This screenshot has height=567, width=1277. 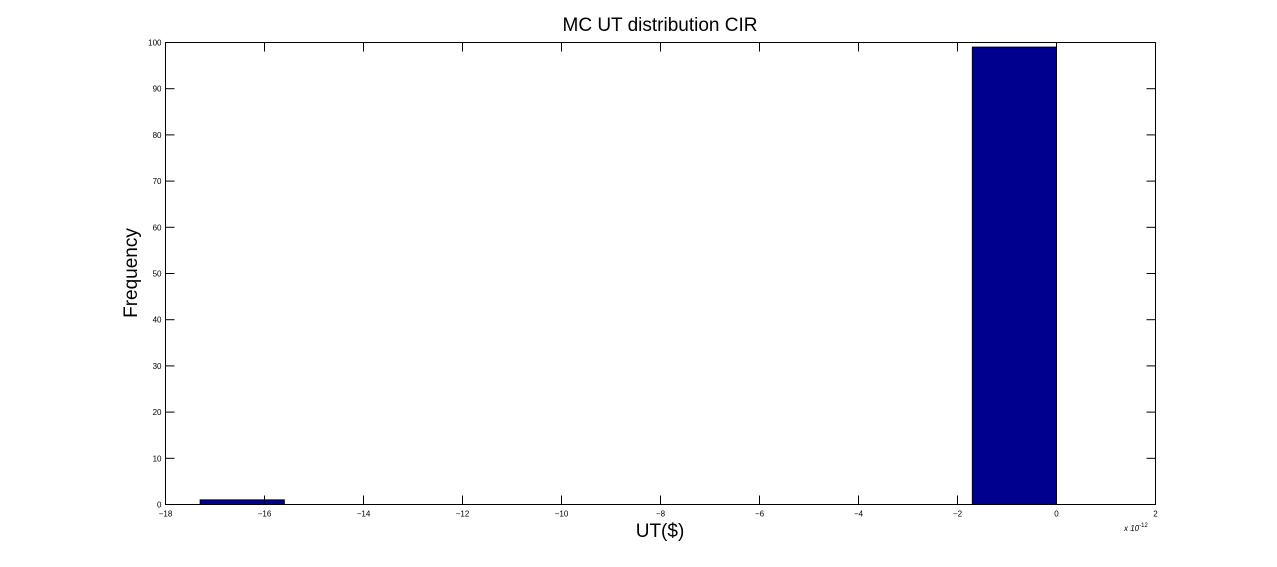 I want to click on x-tick-label: 0, so click(x=1056, y=514).